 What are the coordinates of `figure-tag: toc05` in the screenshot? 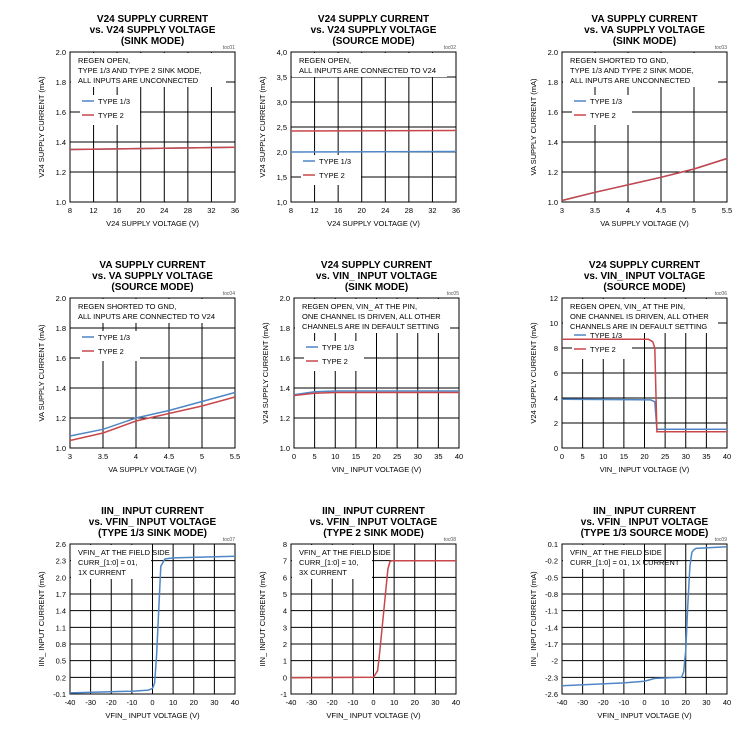 It's located at (453, 294).